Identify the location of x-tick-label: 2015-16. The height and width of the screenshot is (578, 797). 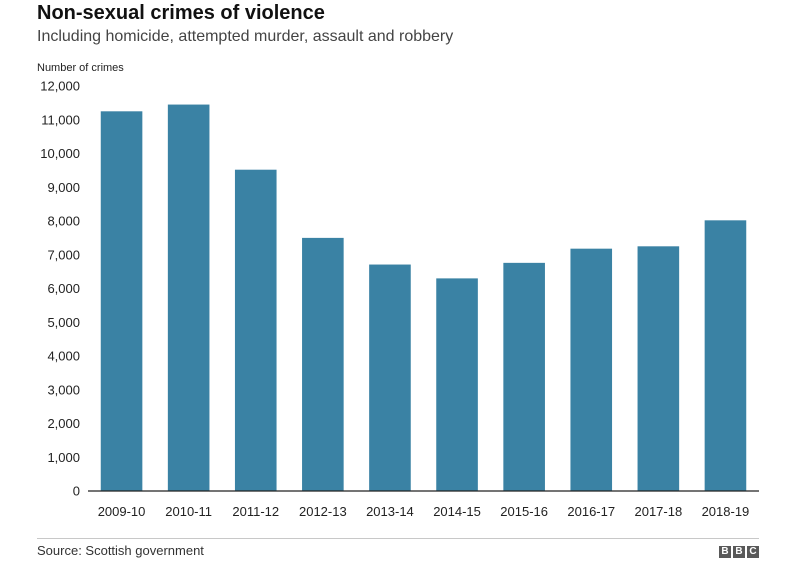
(524, 511).